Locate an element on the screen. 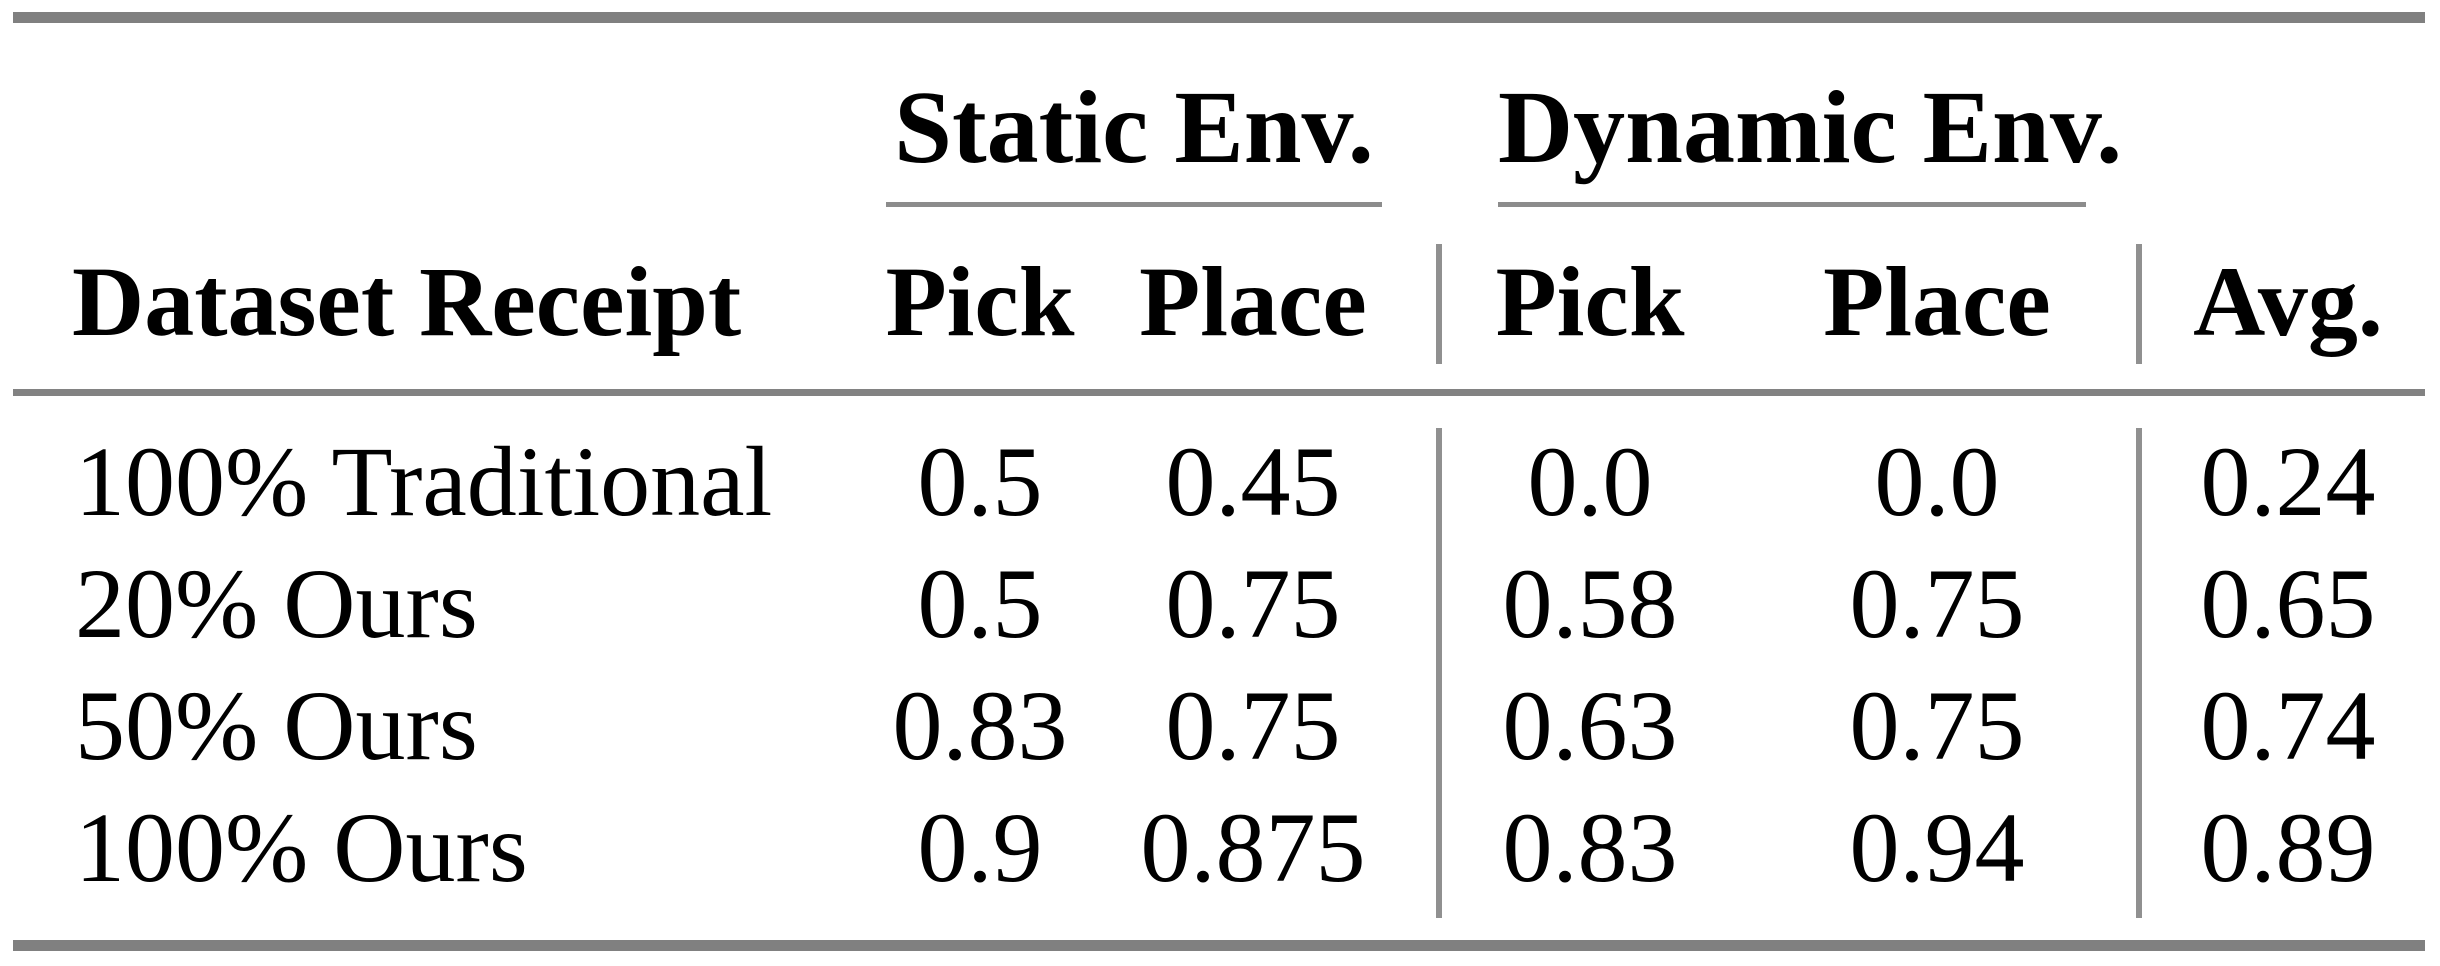 The image size is (2440, 966). top-rule is located at coordinates (1219, 17).